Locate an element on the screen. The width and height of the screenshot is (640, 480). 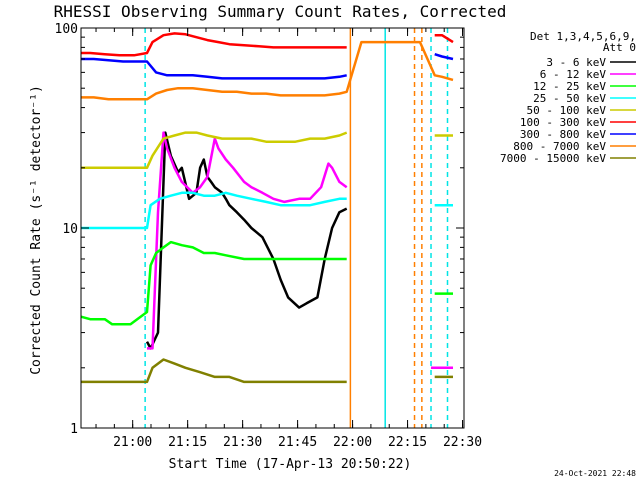
x-tick-label-4: 22:00 is located at coordinates (352, 442).